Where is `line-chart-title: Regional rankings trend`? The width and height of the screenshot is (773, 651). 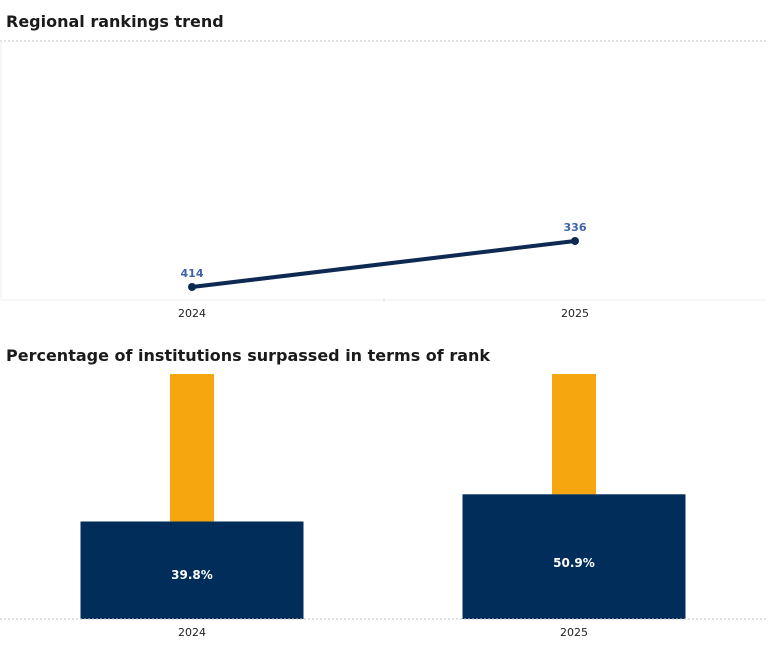 line-chart-title: Regional rankings trend is located at coordinates (115, 21).